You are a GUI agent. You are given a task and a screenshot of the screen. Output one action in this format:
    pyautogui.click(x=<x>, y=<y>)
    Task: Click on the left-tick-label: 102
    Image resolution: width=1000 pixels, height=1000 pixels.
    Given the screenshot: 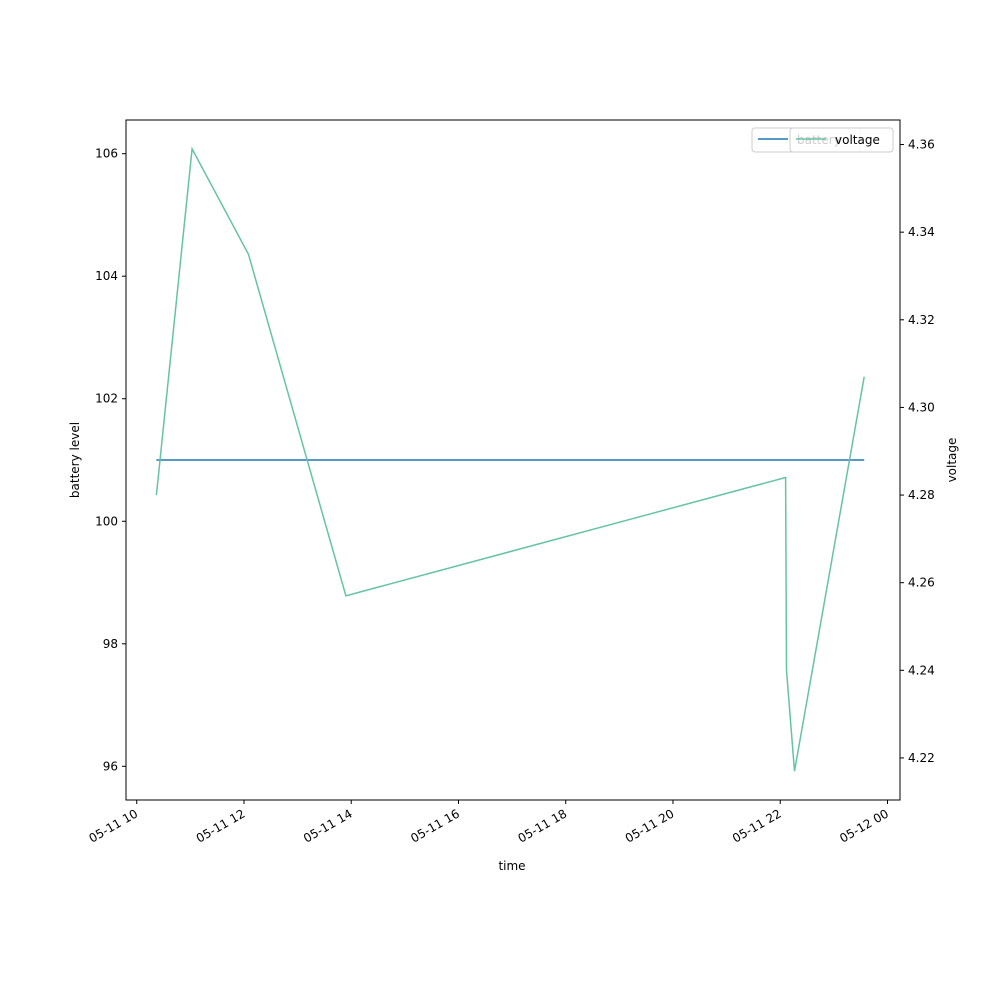 What is the action you would take?
    pyautogui.click(x=106, y=399)
    